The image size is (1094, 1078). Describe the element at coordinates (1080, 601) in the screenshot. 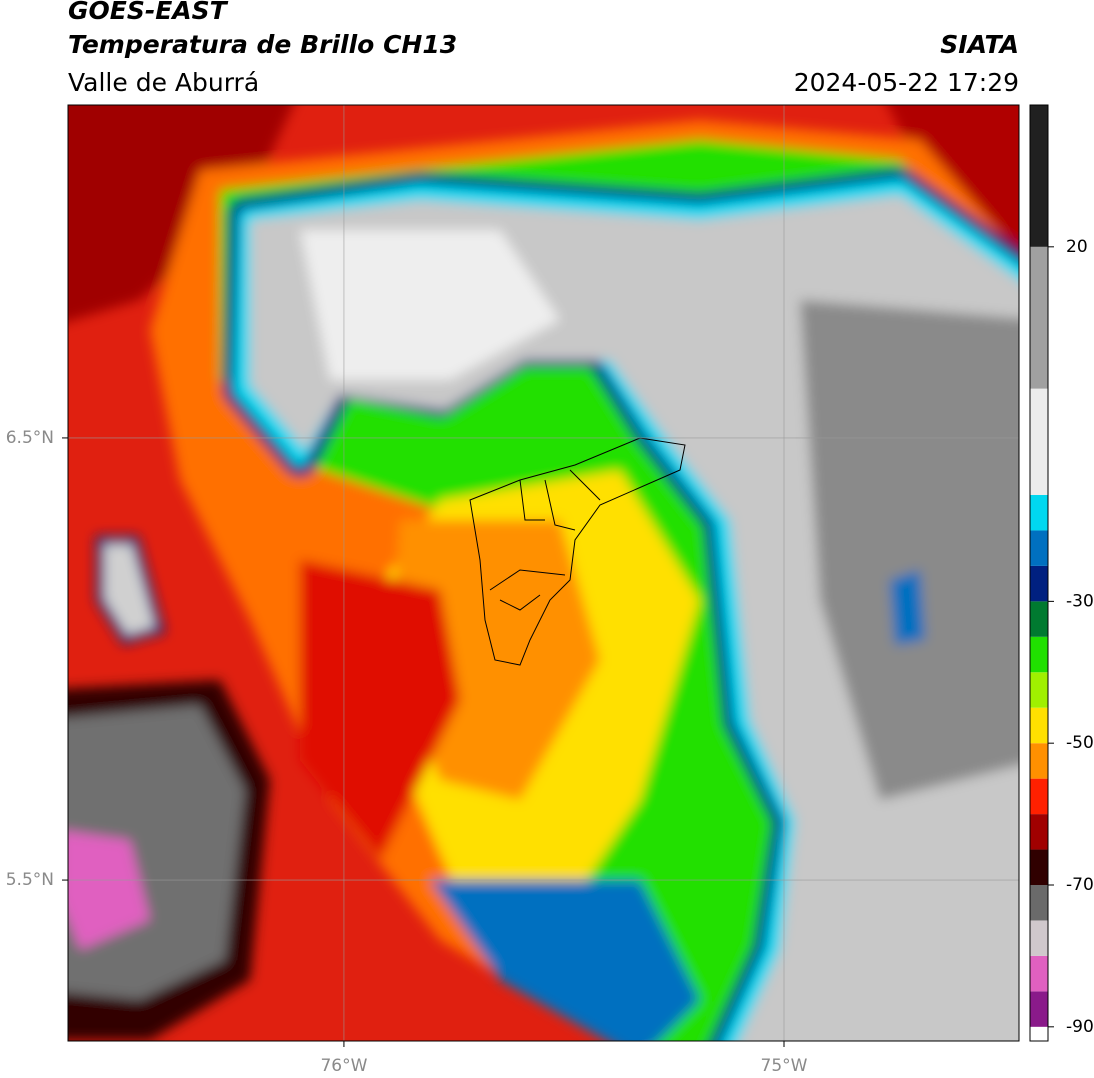

I see `colorbar-tick-label: -30` at that location.